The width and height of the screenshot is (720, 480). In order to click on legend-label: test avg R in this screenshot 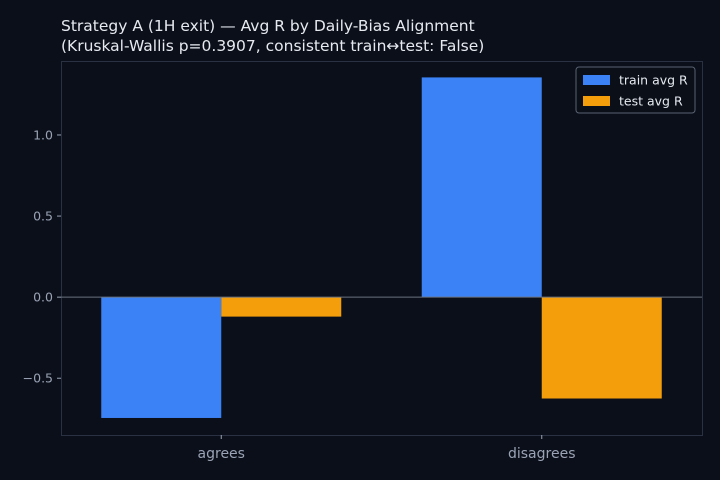, I will do `click(651, 101)`.